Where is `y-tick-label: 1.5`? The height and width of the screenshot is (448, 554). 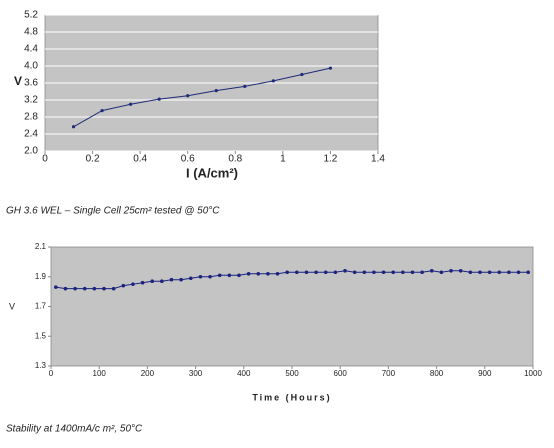
y-tick-label: 1.5 is located at coordinates (41, 335).